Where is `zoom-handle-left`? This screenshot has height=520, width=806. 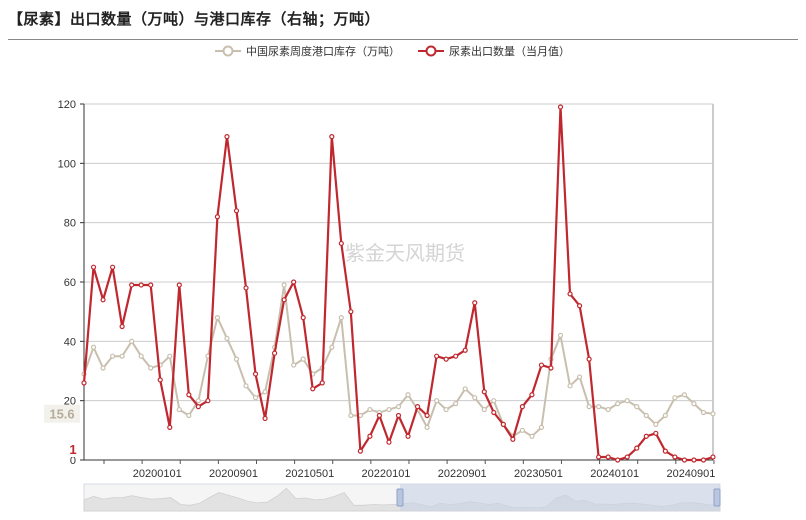 zoom-handle-left is located at coordinates (400, 497).